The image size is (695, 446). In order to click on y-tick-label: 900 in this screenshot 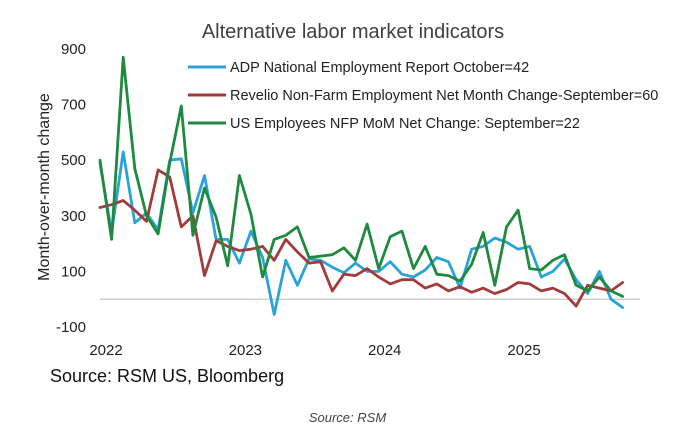, I will do `click(73, 49)`.